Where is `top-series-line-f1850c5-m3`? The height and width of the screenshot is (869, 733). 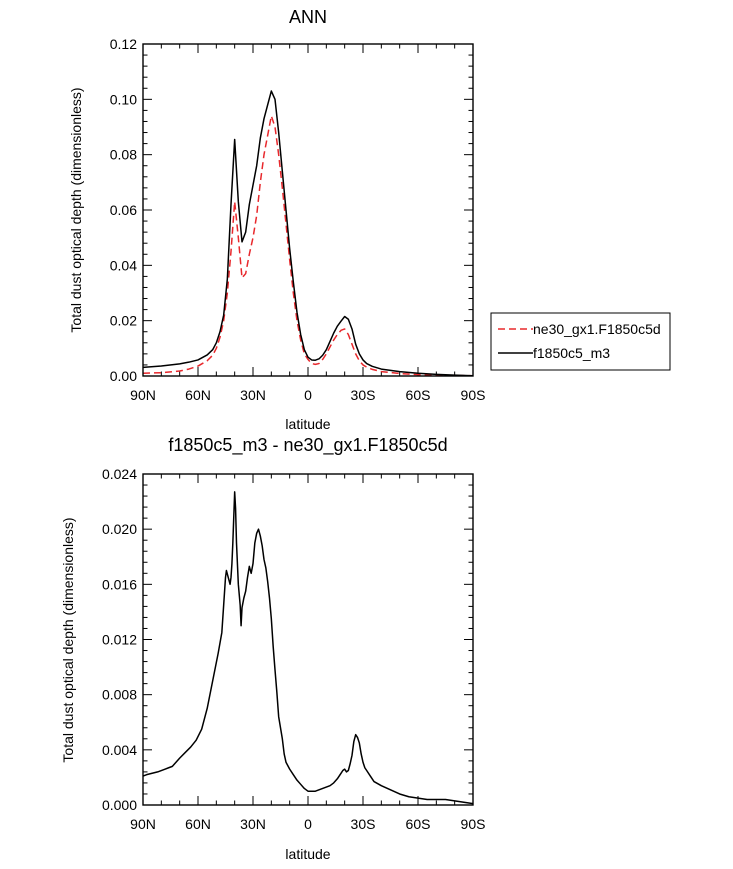 top-series-line-f1850c5-m3 is located at coordinates (308, 233).